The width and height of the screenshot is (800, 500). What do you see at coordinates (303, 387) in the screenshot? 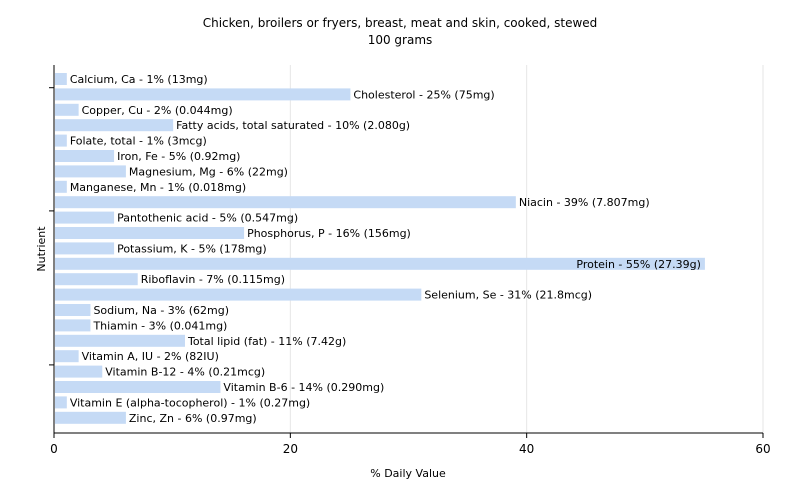
I see `bar-label: Vitamin B-6 - 14% (0.290mg)` at bounding box center [303, 387].